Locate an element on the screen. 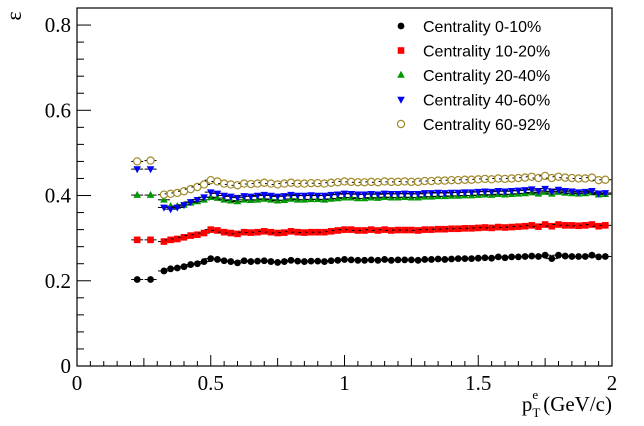 Image resolution: width=644 pixels, height=426 pixels. legend-label: Centrality 10-20% is located at coordinates (486, 52).